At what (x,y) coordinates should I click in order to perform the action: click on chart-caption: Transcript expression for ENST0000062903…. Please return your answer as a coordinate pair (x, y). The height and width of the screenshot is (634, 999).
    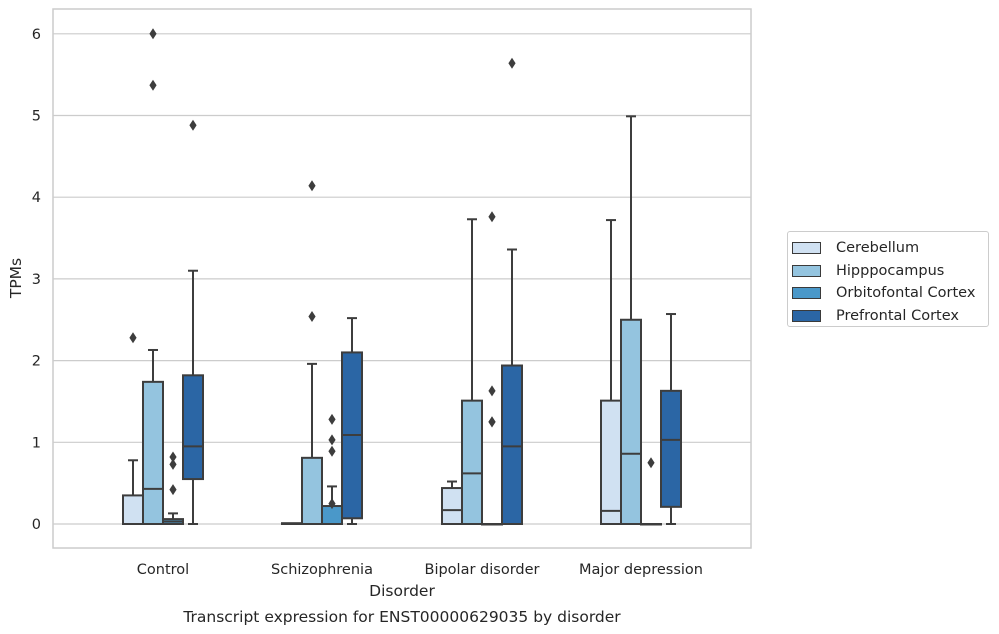
    Looking at the image, I should click on (401, 617).